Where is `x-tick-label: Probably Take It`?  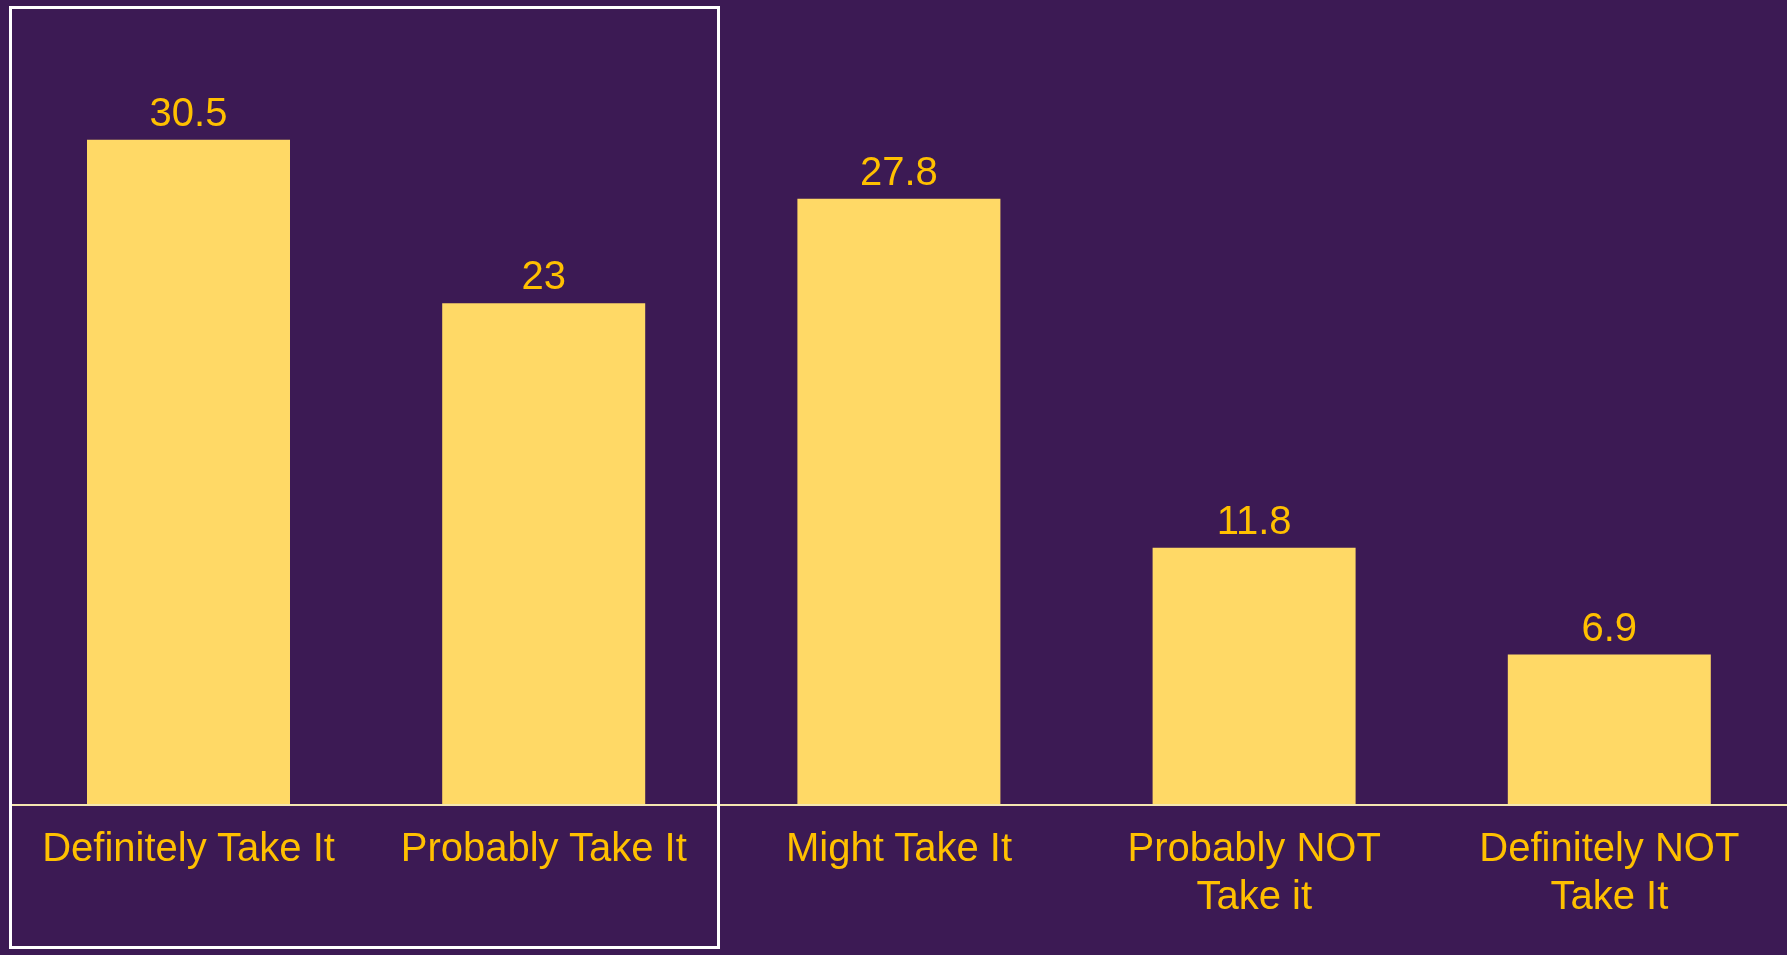 x-tick-label: Probably Take It is located at coordinates (543, 847).